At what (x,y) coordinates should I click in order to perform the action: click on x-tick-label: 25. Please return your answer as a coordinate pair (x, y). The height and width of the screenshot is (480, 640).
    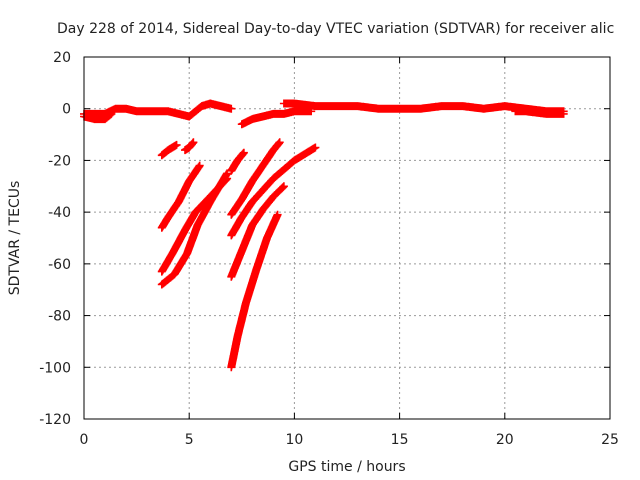
    Looking at the image, I should click on (610, 440).